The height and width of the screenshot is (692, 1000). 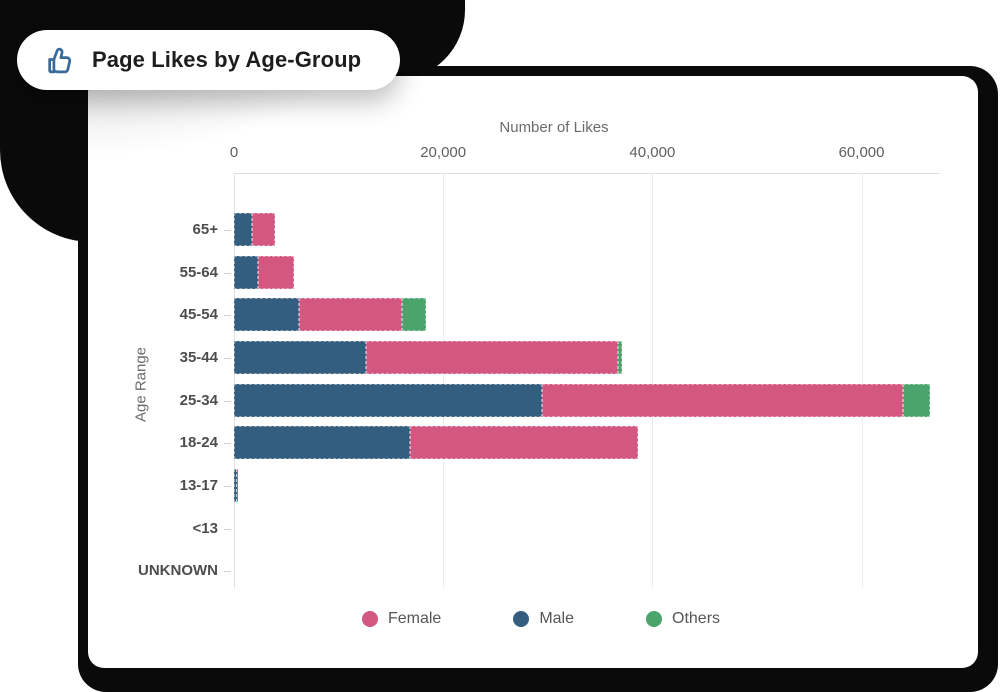 I want to click on bar-segment-male-65+, so click(x=243, y=229).